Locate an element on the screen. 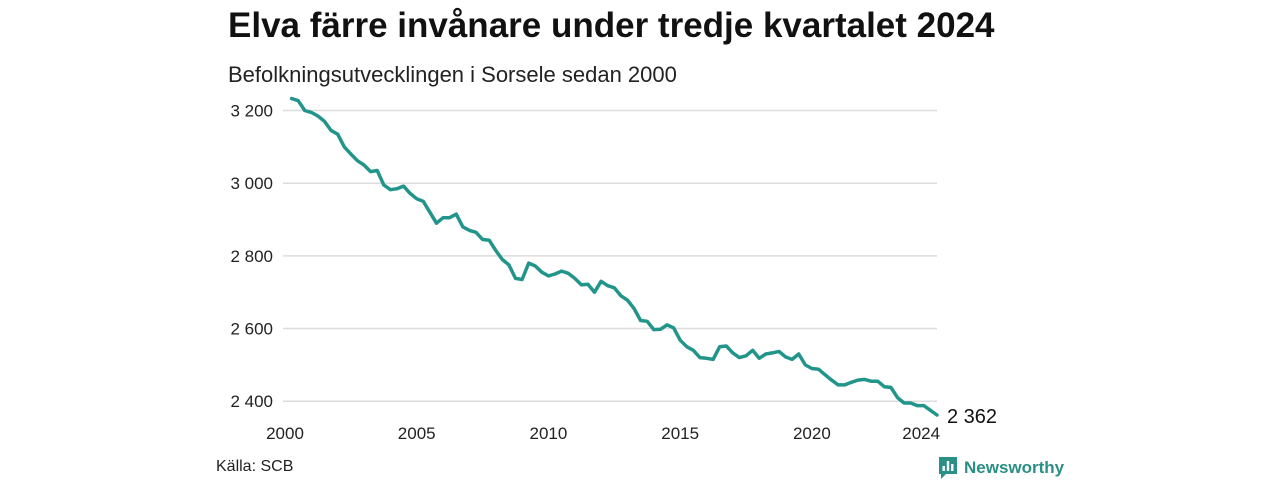  y-axis-ticks: 2 400 2 600 2 800 3 000 3 200 is located at coordinates (251, 257).